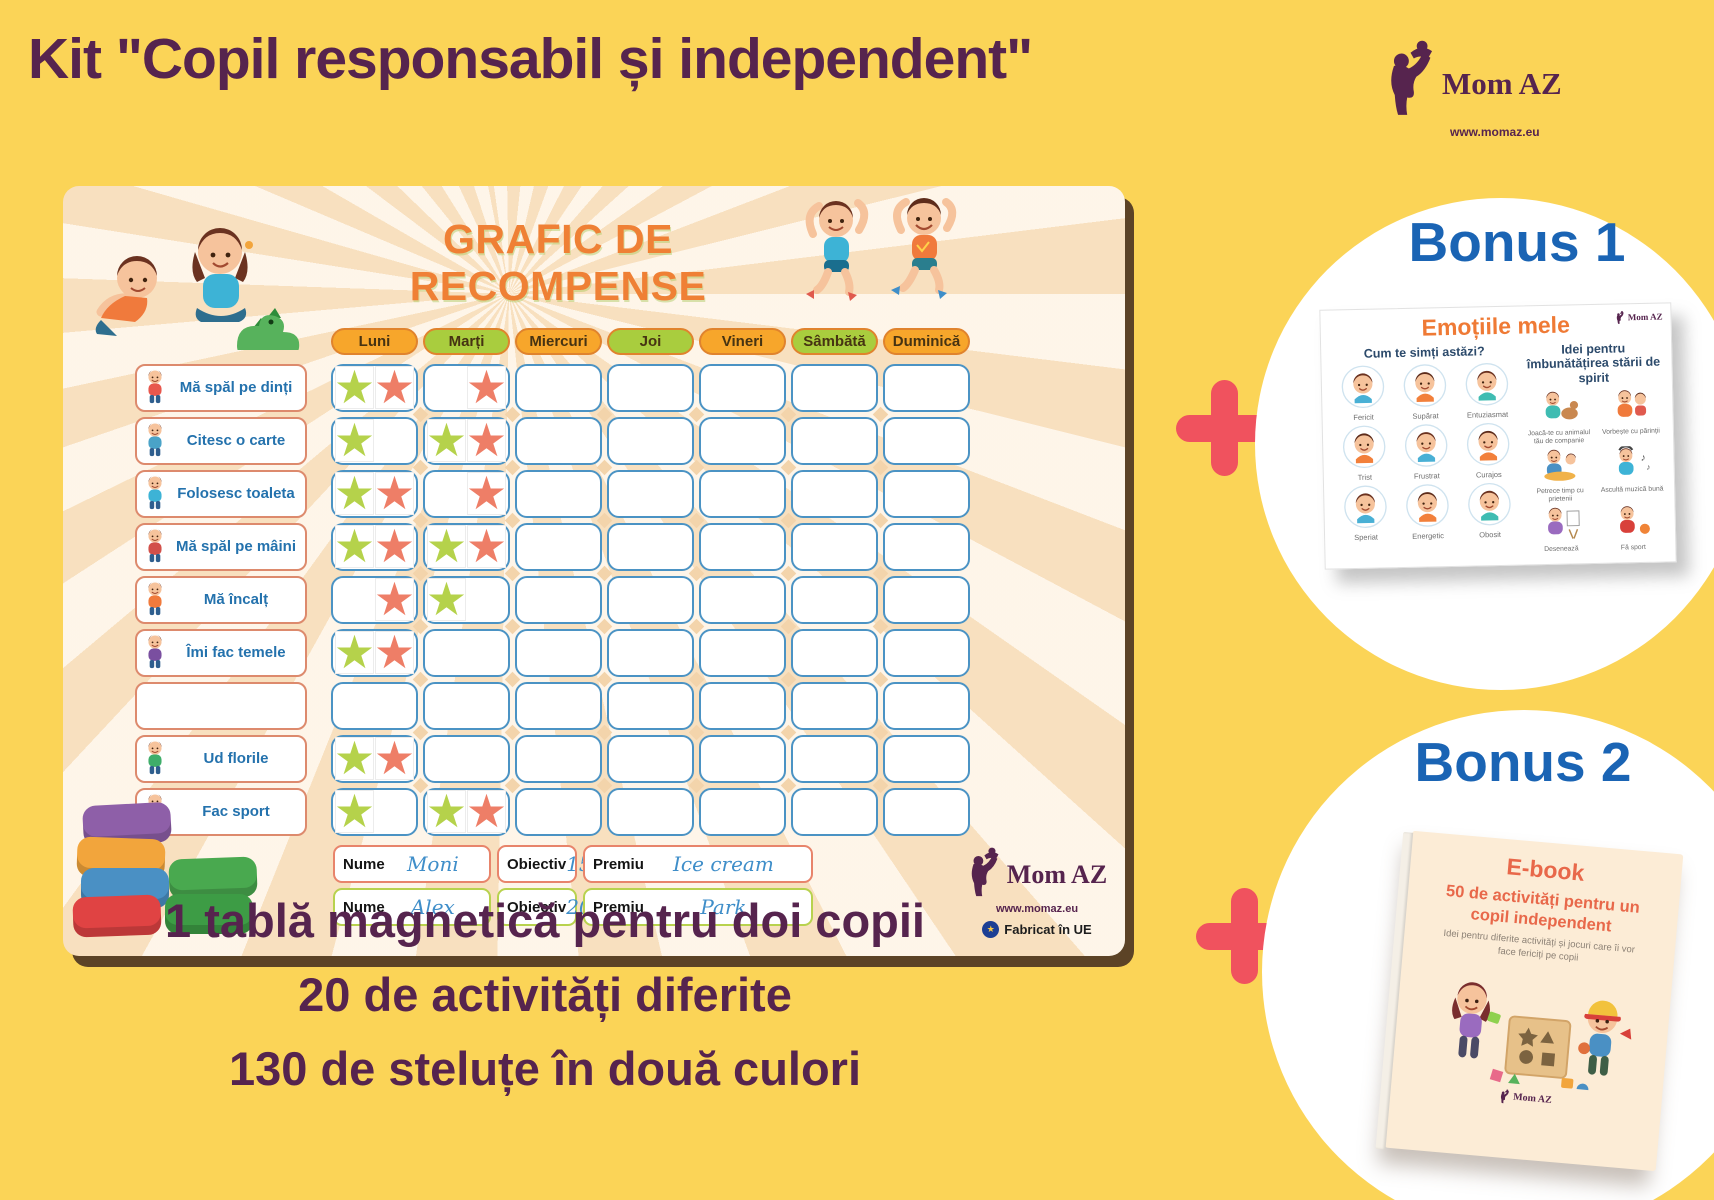 This screenshot has width=1714, height=1200. Describe the element at coordinates (834, 341) in the screenshot. I see `day-header-sâmbătă: Sâmbătă` at that location.